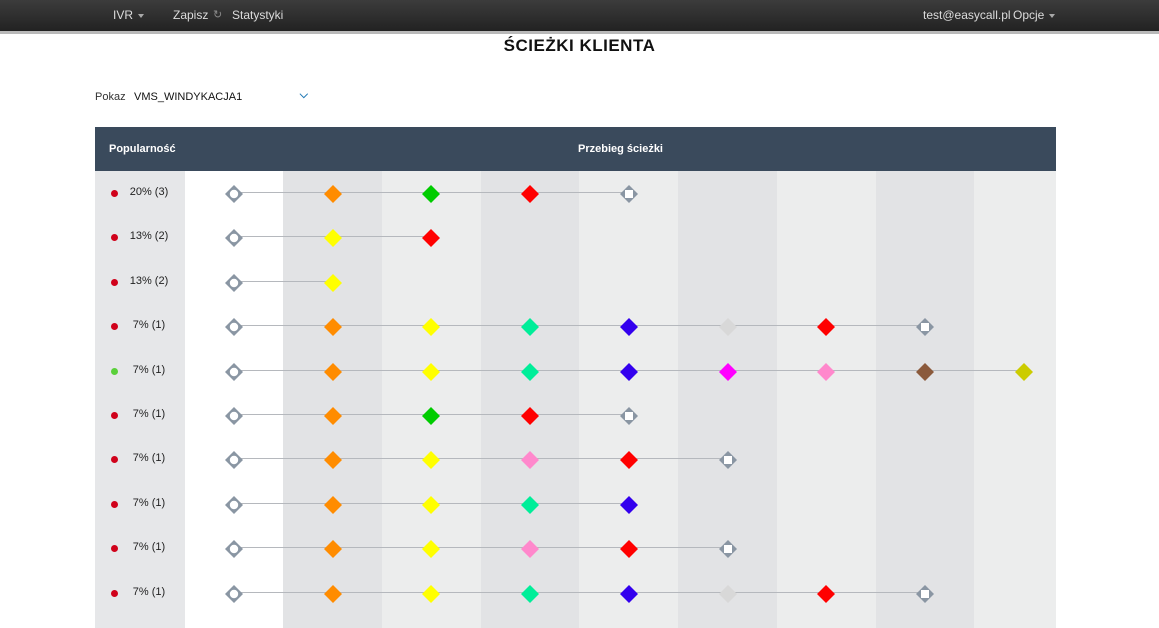 This screenshot has height=628, width=1159. Describe the element at coordinates (222, 97) in the screenshot. I see `ivr-select: VMS_WINDYKACJA1 ⌵` at that location.